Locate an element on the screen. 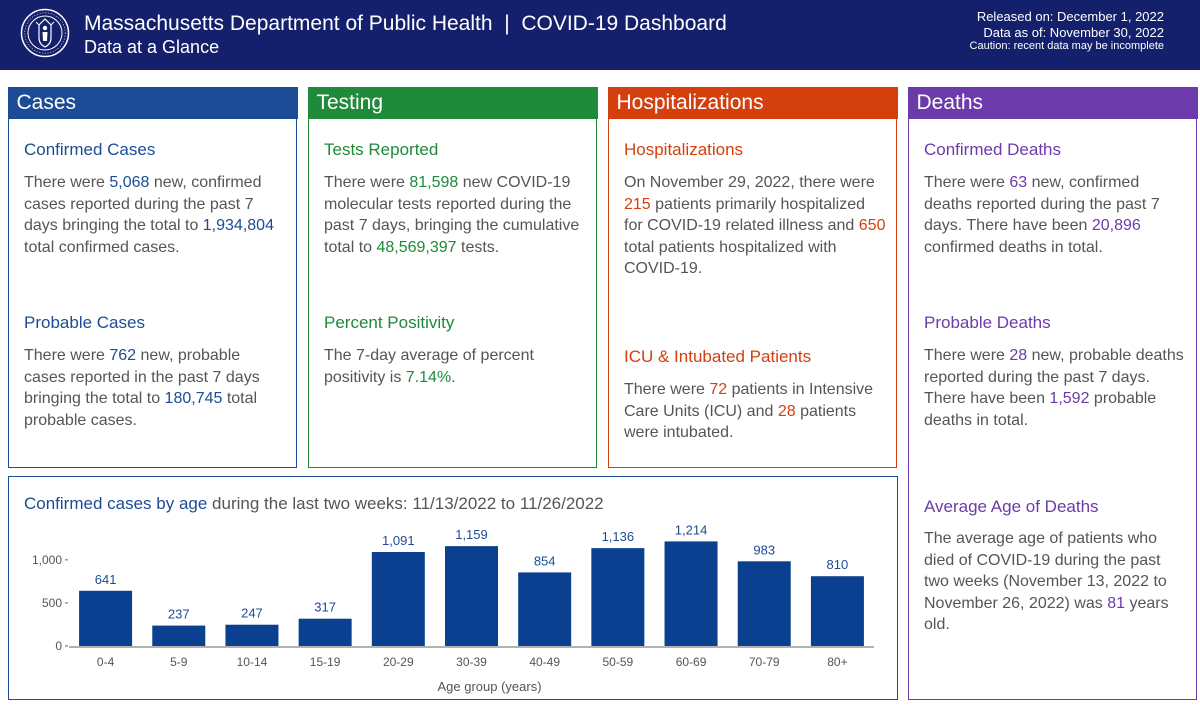  confirmed-deaths-title: Confirmed Deaths is located at coordinates (993, 149).